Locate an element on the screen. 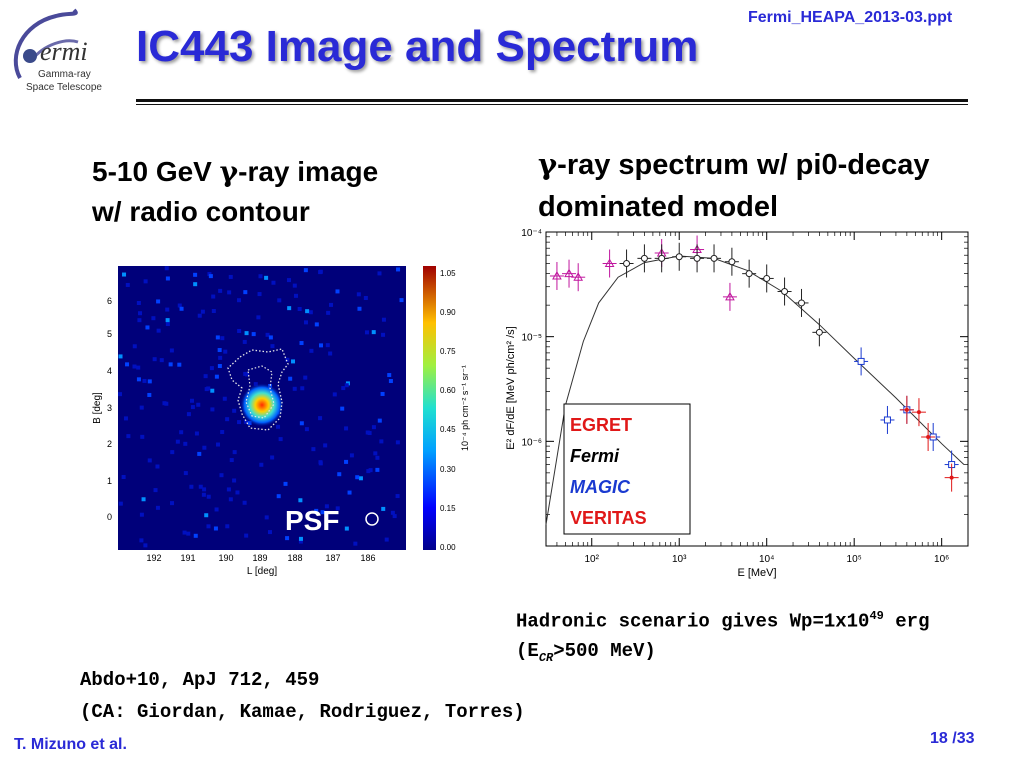 The image size is (1024, 768). data-points is located at coordinates (754, 363).